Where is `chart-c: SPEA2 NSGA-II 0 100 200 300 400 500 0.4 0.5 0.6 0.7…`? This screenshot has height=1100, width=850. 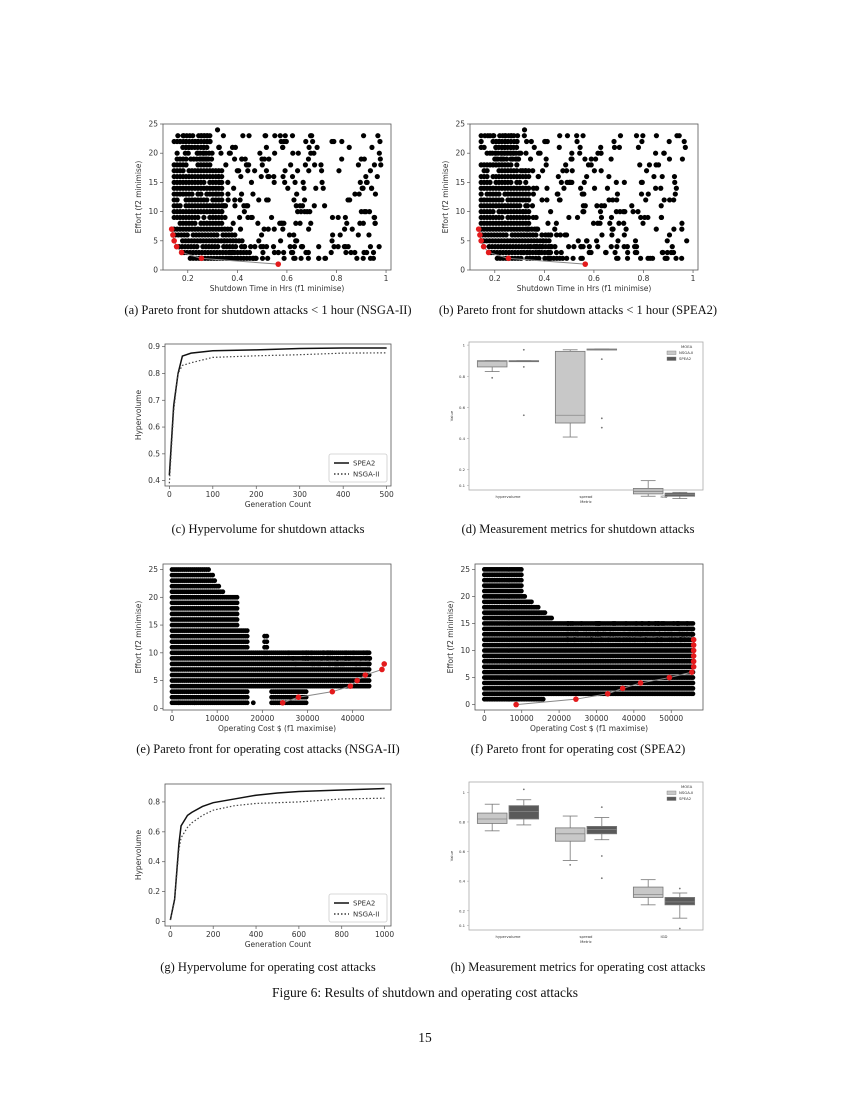 chart-c: SPEA2 NSGA-II 0 100 200 300 400 500 0.4 0.5 0.6 0.7… is located at coordinates (264, 425).